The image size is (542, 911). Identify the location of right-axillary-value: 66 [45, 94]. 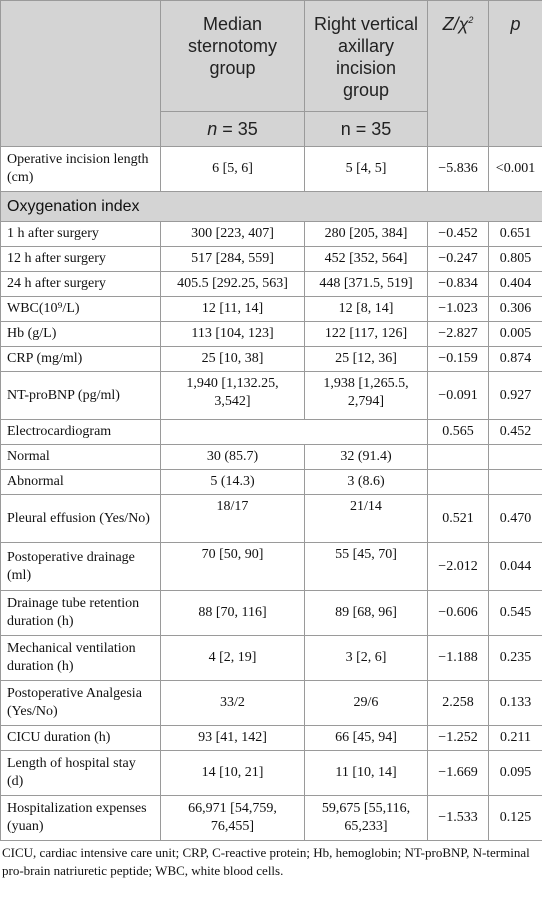
(366, 738).